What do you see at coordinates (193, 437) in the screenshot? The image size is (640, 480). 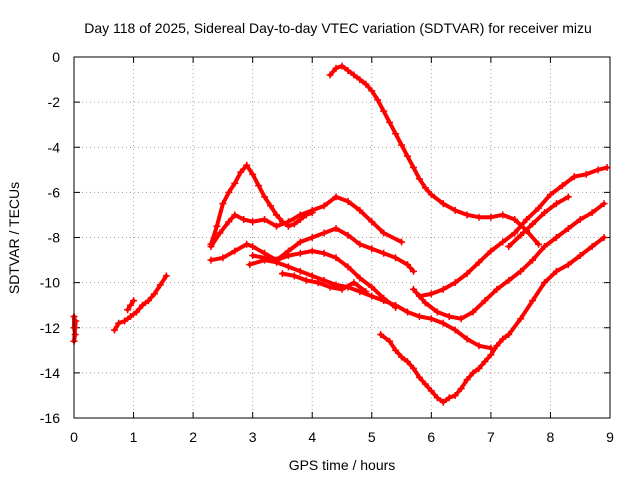 I see `x-tick-label: 2` at bounding box center [193, 437].